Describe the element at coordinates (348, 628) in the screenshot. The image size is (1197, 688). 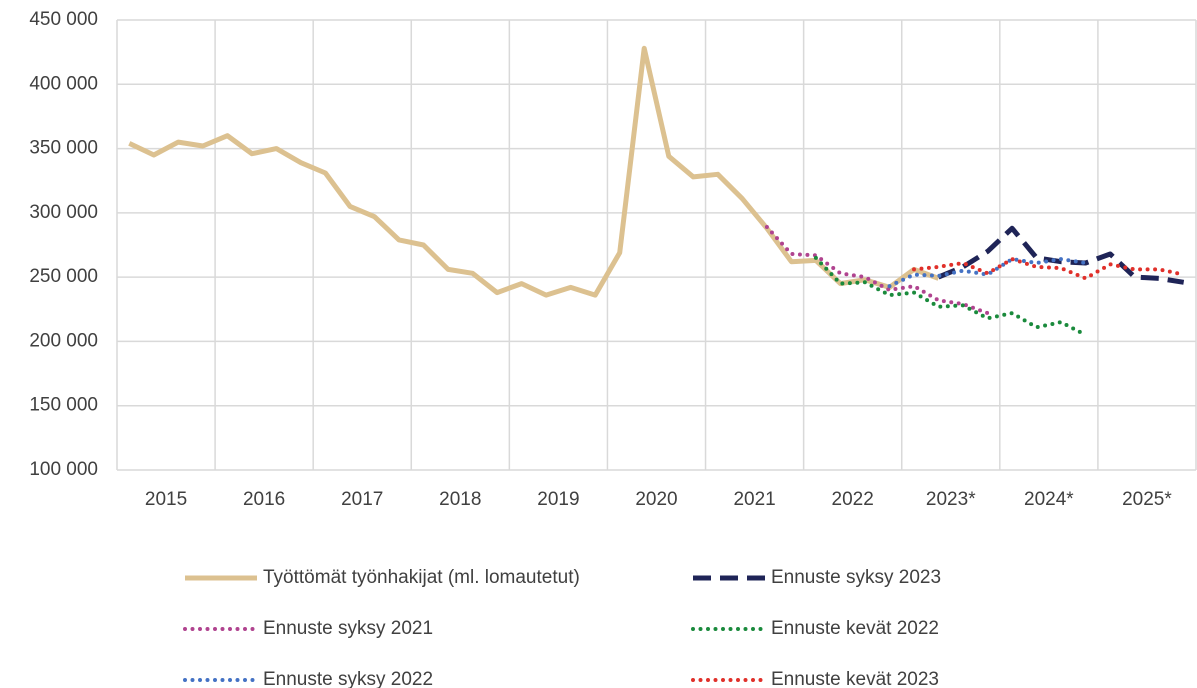
I see `legend-label: Ennuste syksy 2021` at that location.